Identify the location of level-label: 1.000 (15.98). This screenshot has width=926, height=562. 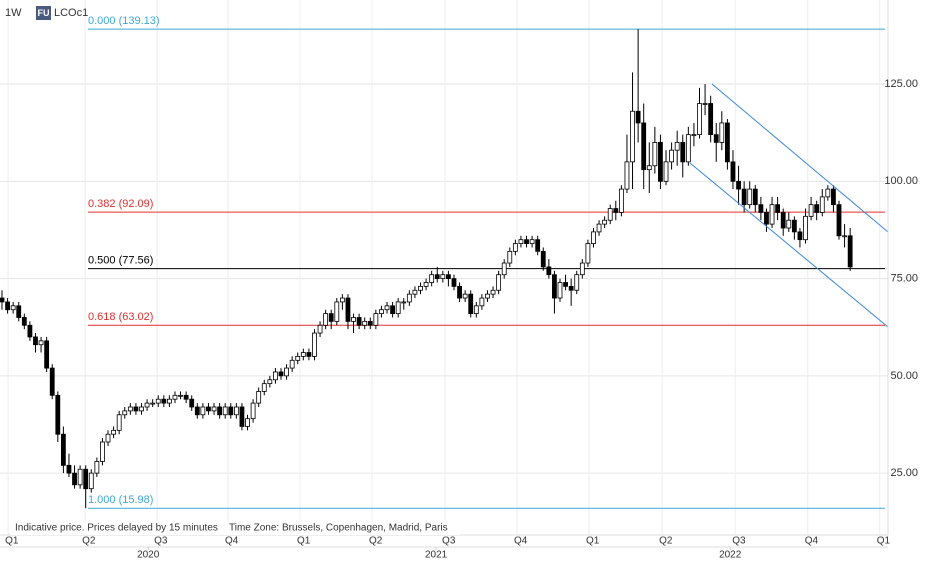
(120, 500).